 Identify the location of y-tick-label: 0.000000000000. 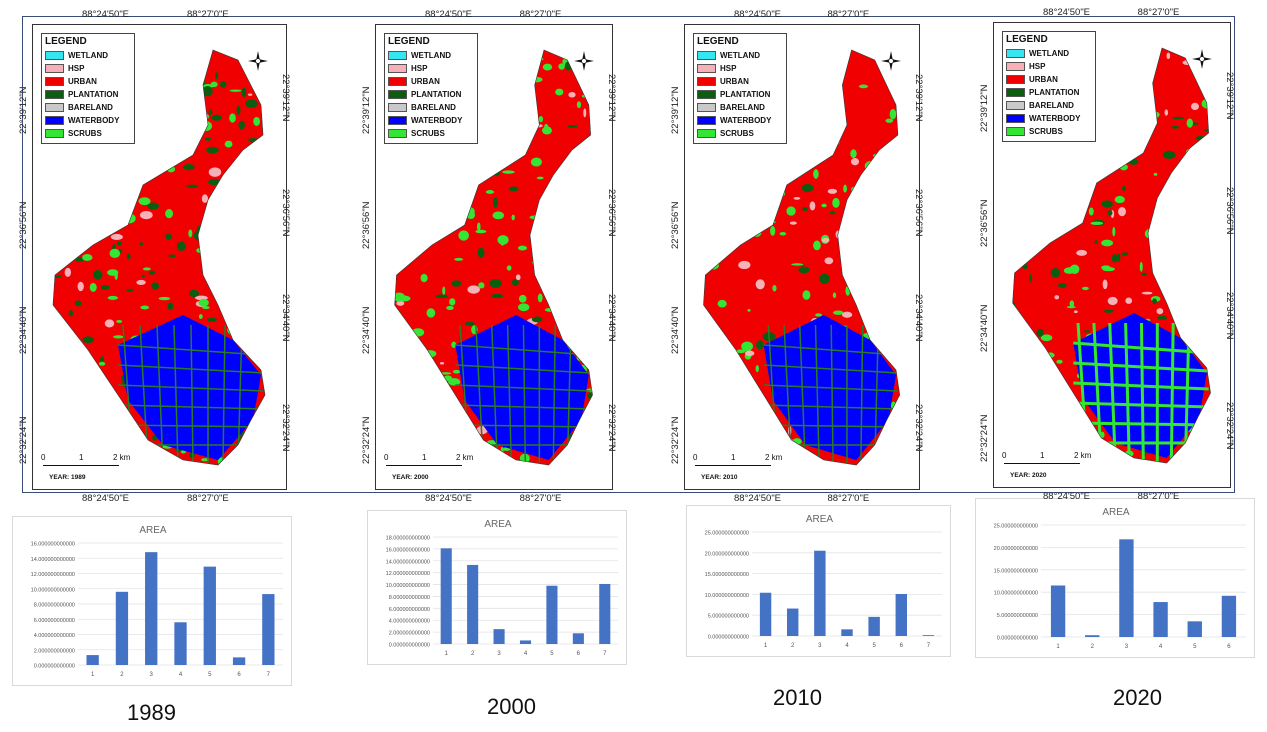
(1017, 639).